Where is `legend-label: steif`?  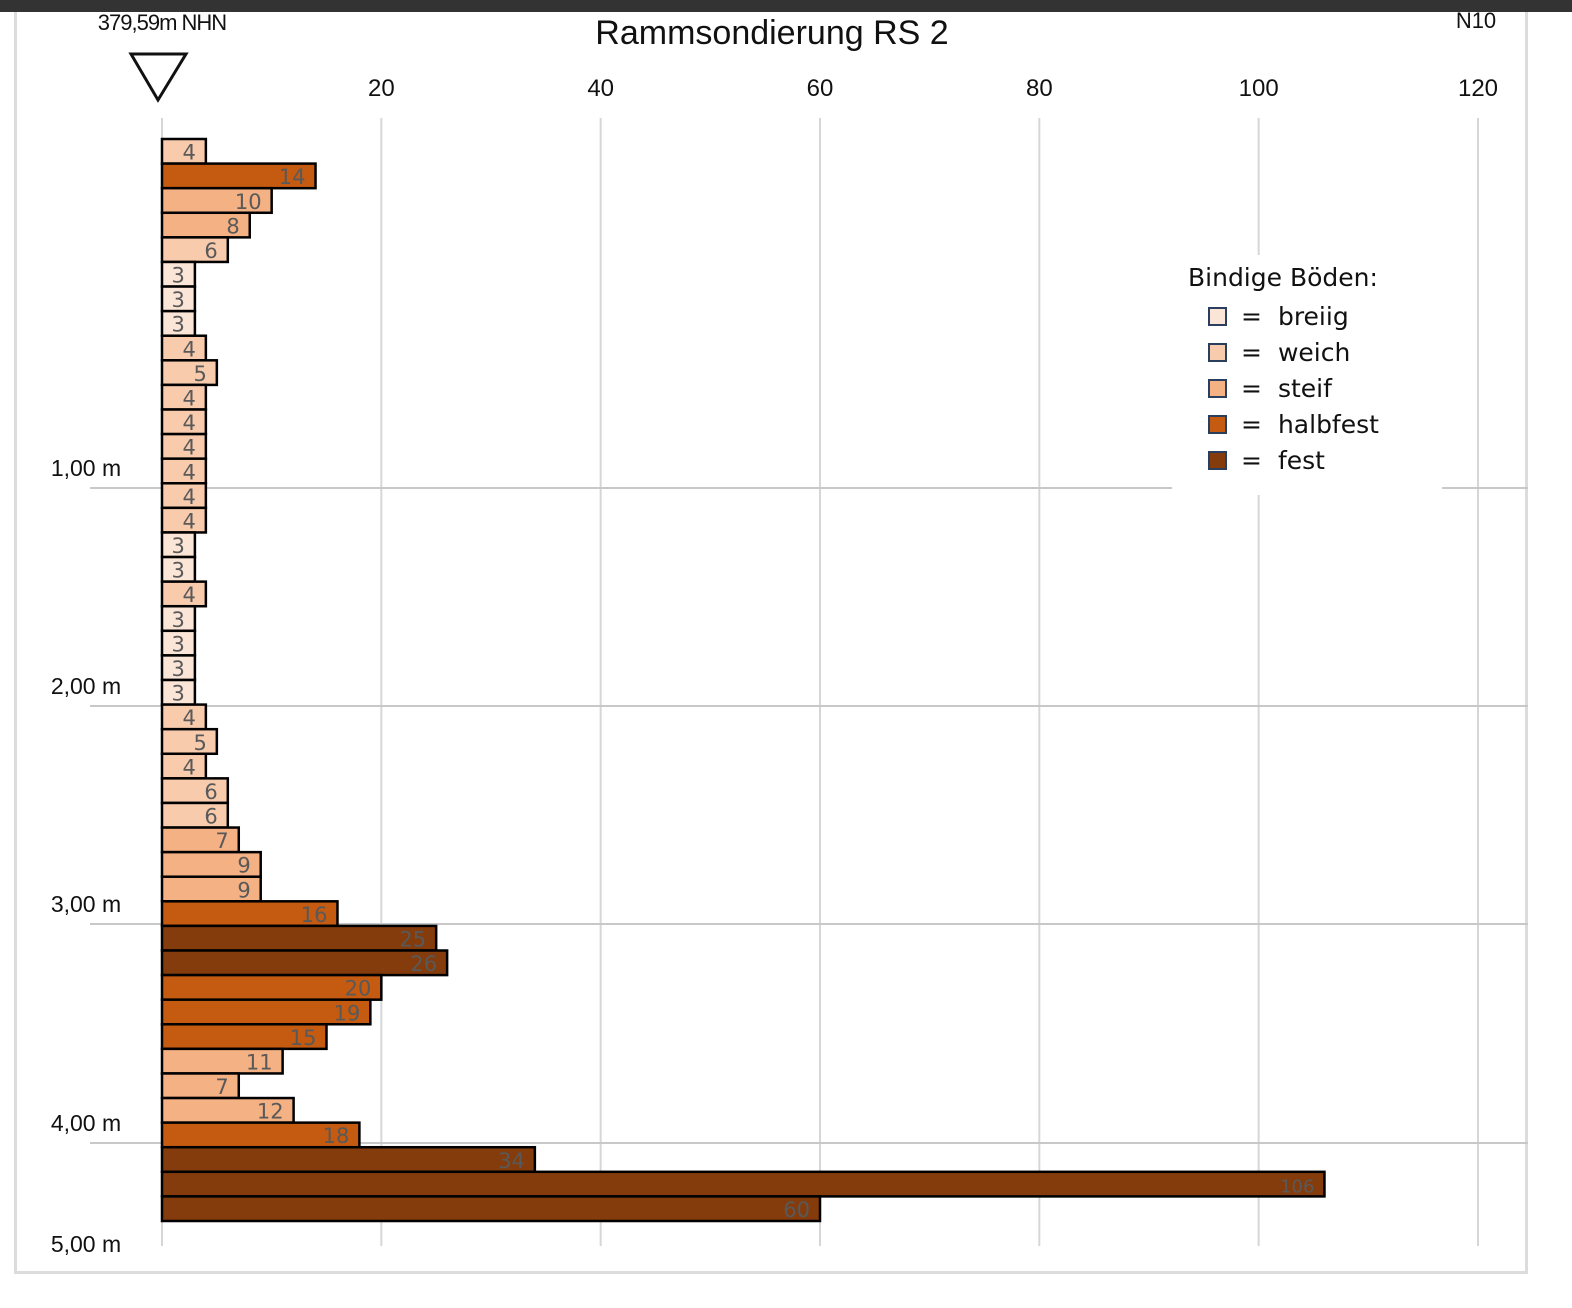 legend-label: steif is located at coordinates (1304, 388).